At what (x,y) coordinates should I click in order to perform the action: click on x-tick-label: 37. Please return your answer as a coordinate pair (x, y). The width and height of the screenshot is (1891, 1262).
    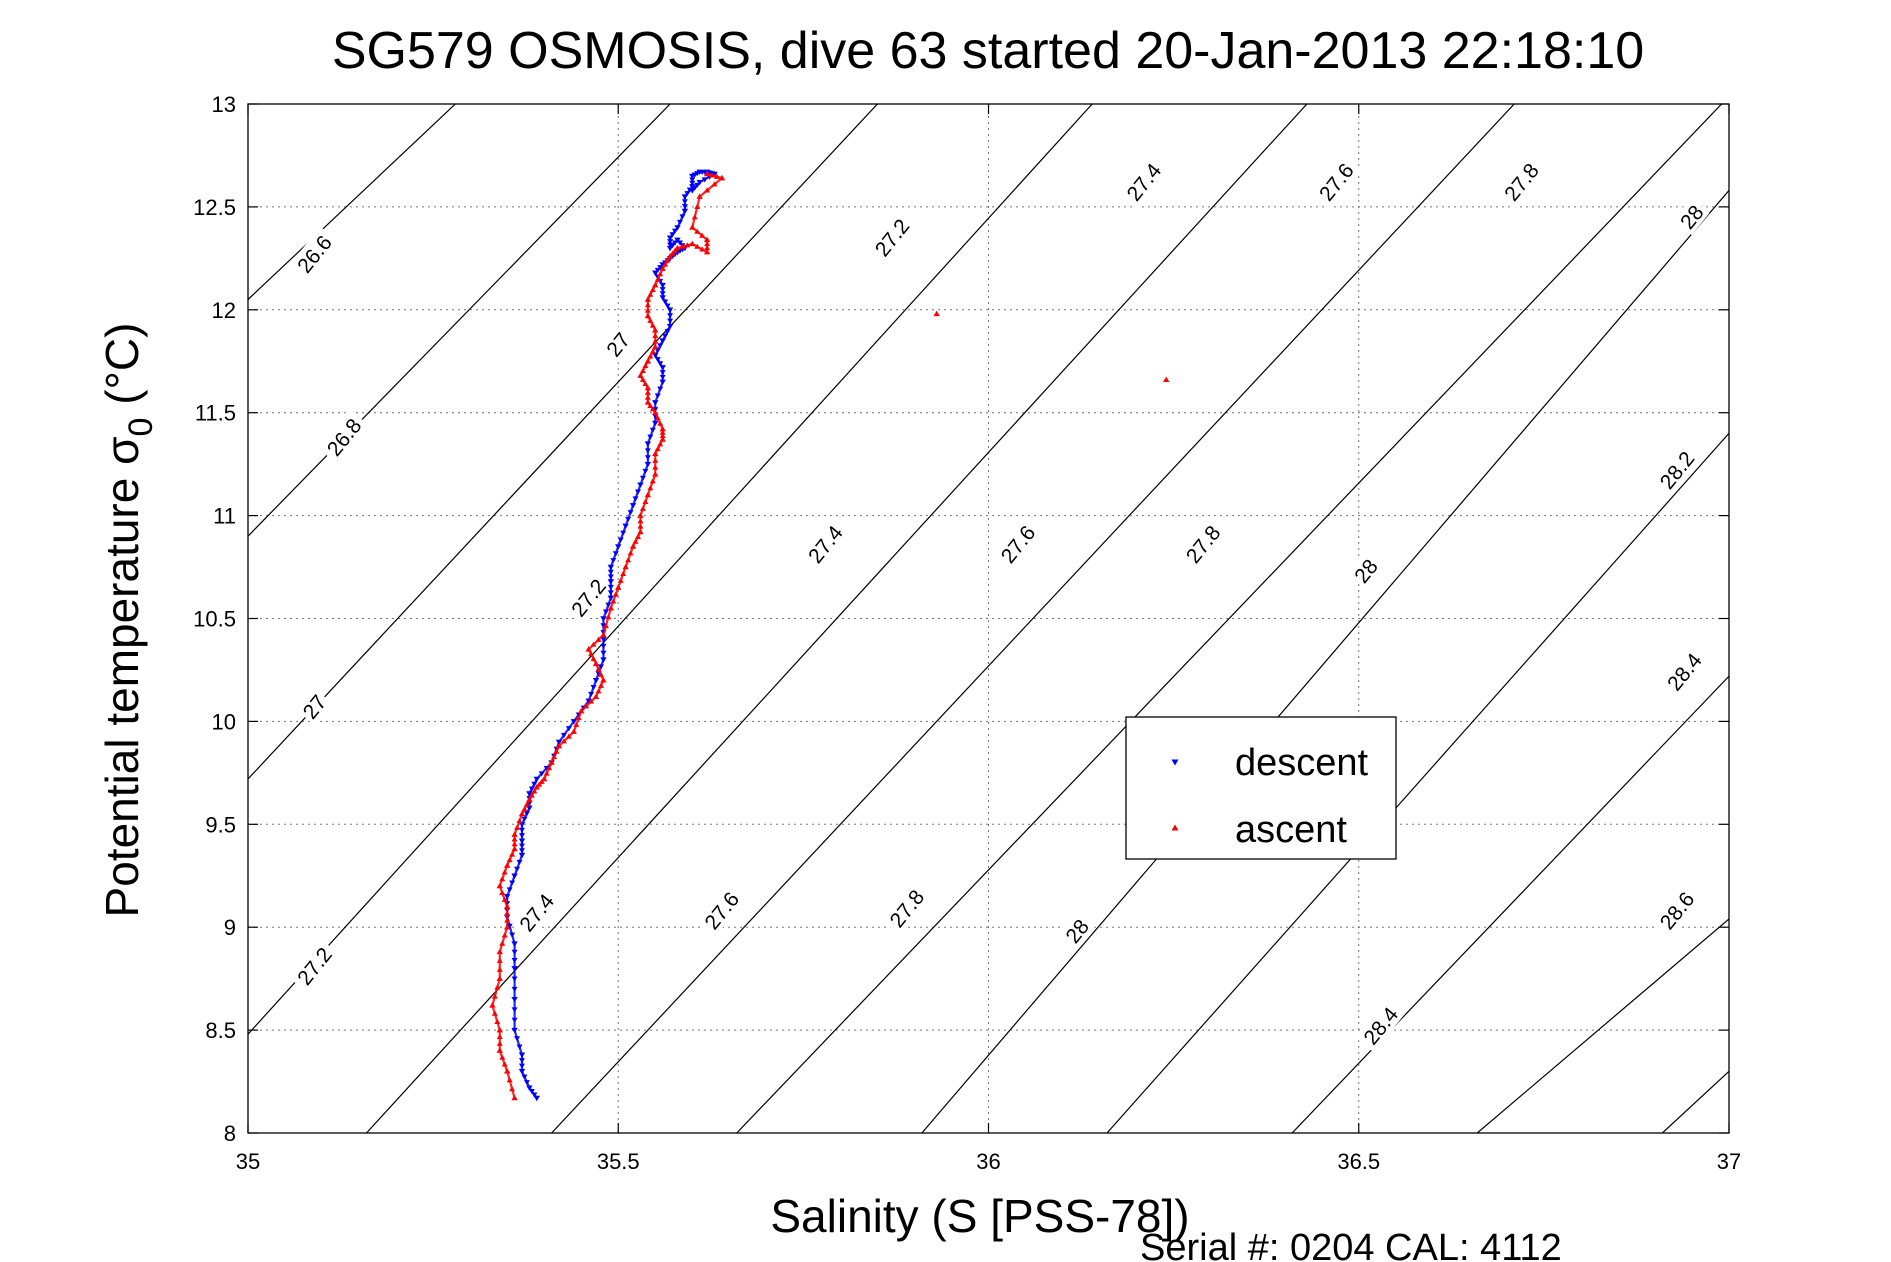
    Looking at the image, I should click on (1729, 1161).